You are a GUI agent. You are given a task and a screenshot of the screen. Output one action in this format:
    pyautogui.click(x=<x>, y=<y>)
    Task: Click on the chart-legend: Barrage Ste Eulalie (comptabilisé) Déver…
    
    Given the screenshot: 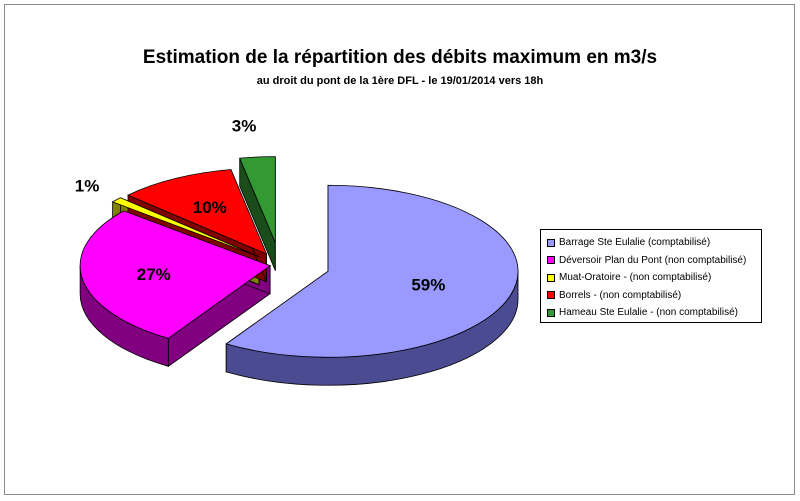 What is the action you would take?
    pyautogui.click(x=651, y=276)
    